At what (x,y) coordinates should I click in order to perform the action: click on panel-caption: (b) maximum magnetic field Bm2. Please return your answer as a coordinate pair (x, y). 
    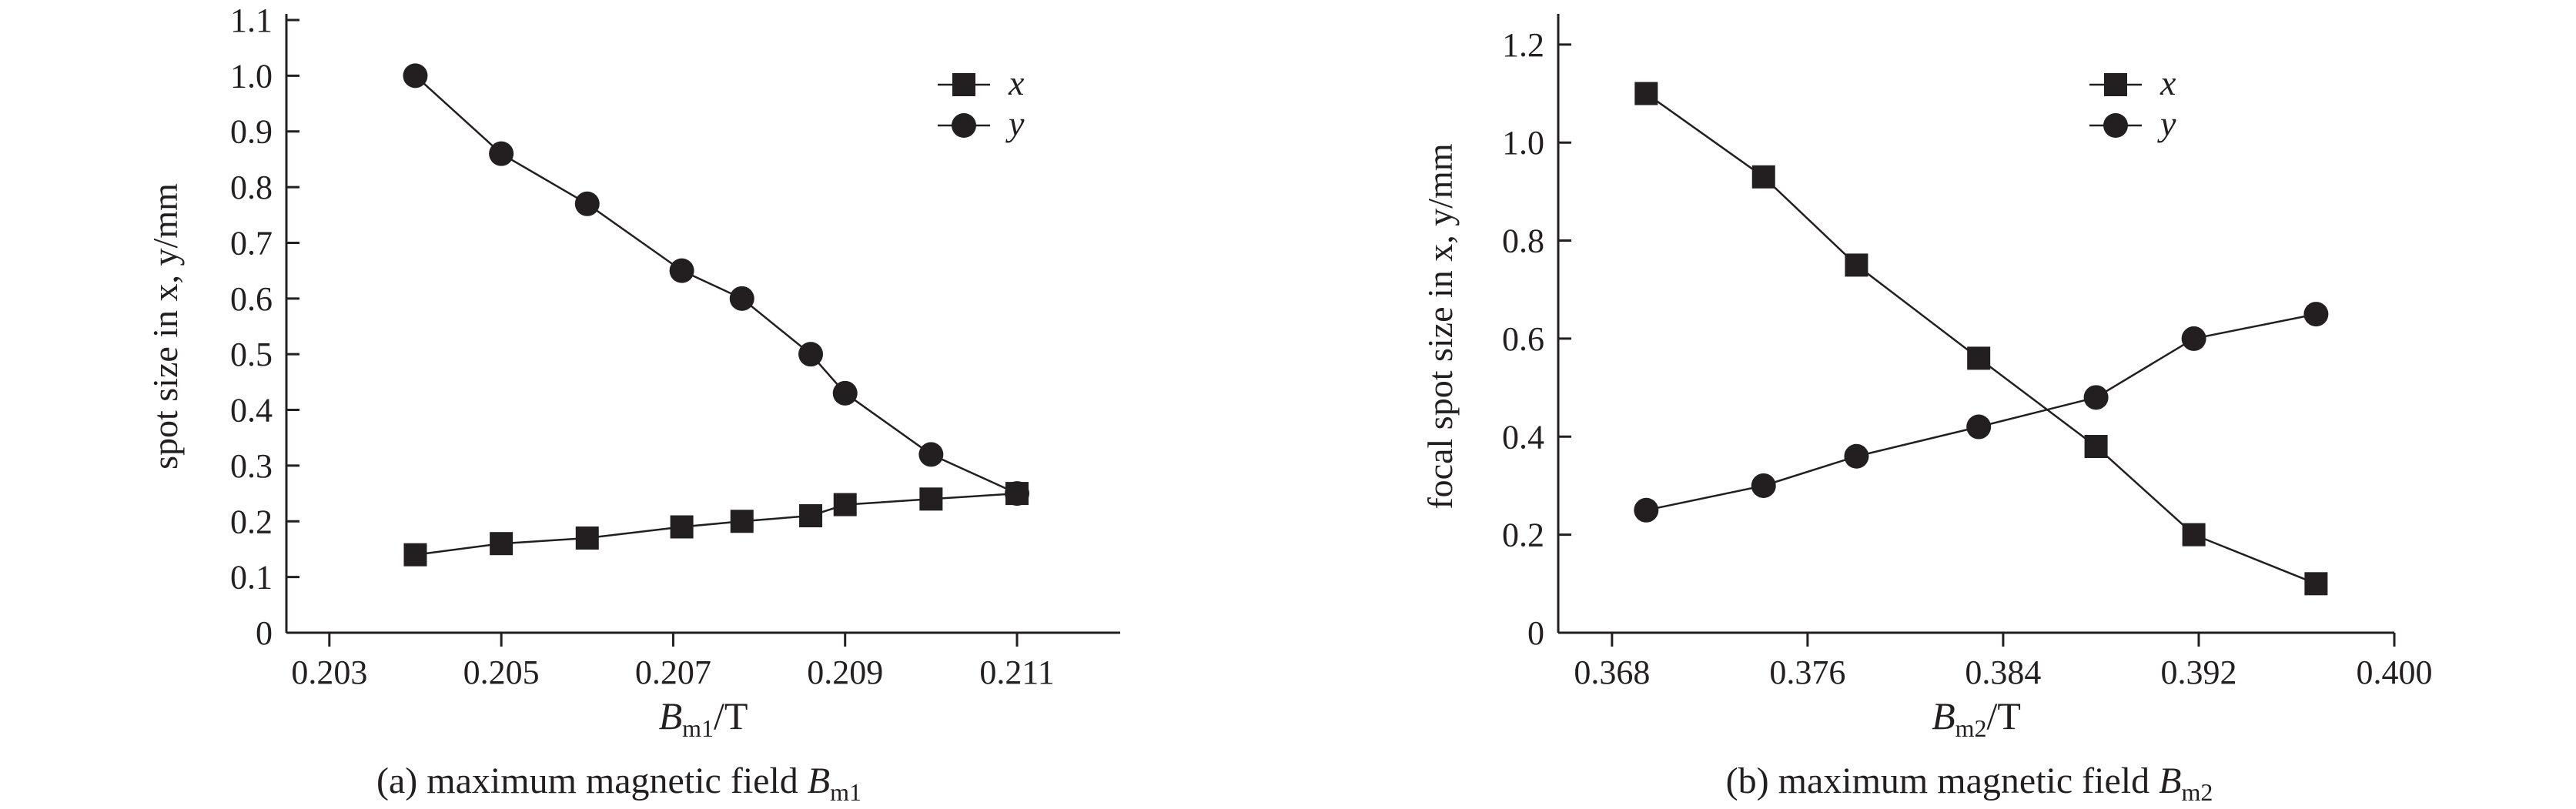
    Looking at the image, I should click on (1970, 784).